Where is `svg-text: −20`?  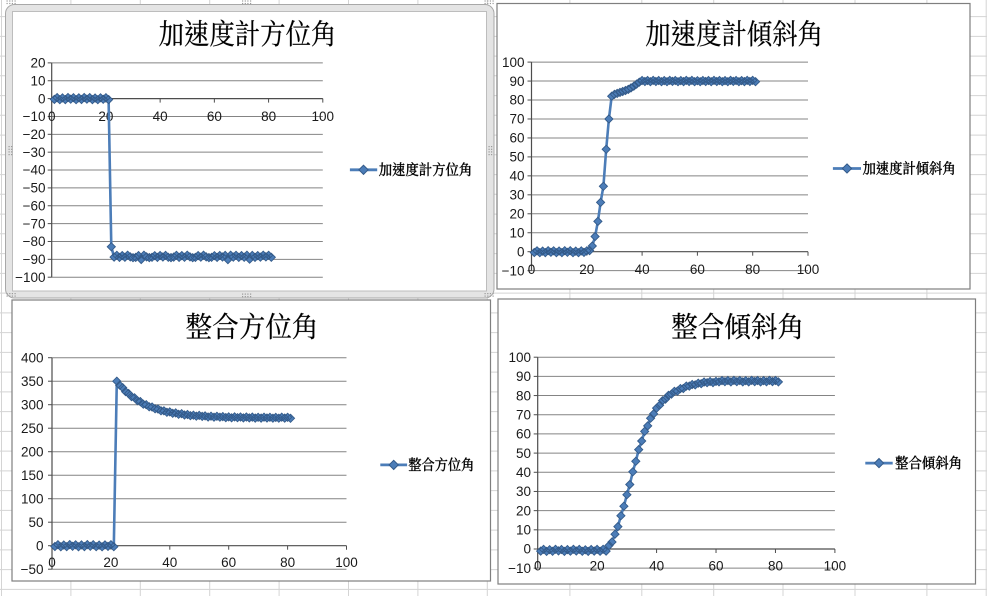
svg-text: −20 is located at coordinates (34, 134).